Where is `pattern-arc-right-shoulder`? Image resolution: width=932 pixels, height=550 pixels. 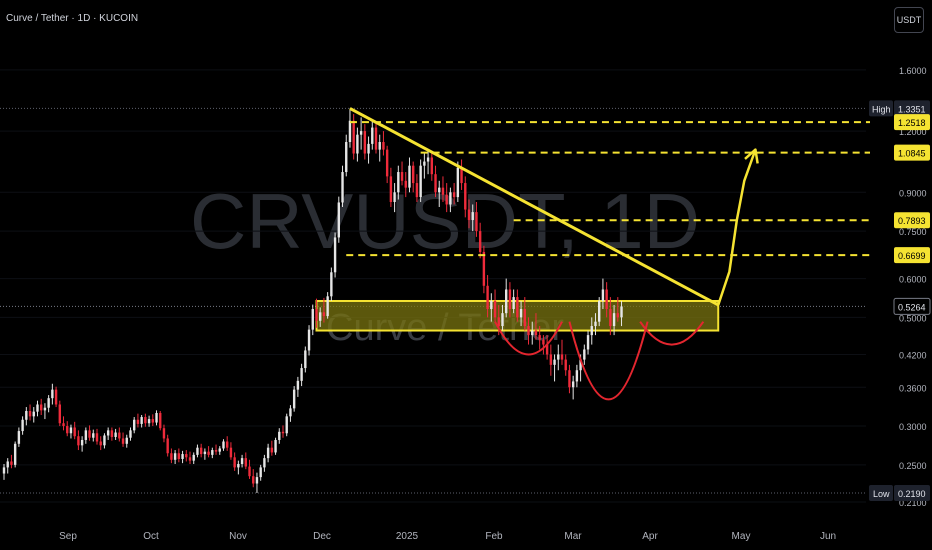
pattern-arc-right-shoulder is located at coordinates (672, 333).